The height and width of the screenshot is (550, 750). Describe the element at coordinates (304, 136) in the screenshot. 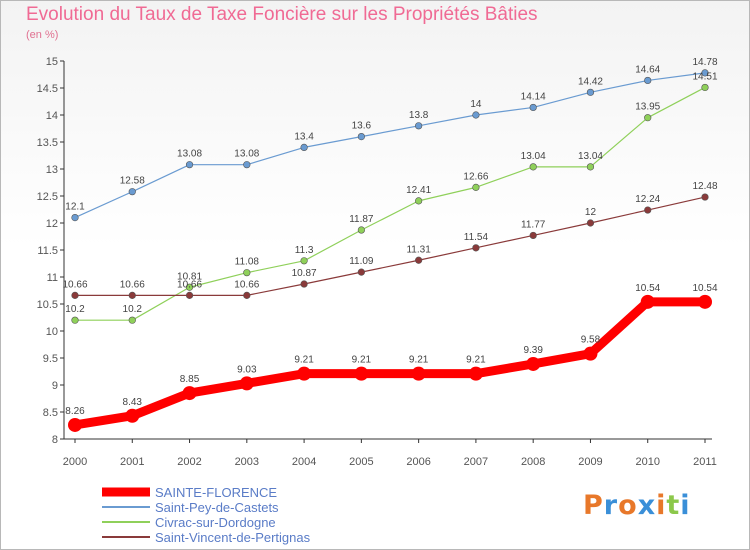

I see `data-label: 13.4` at that location.